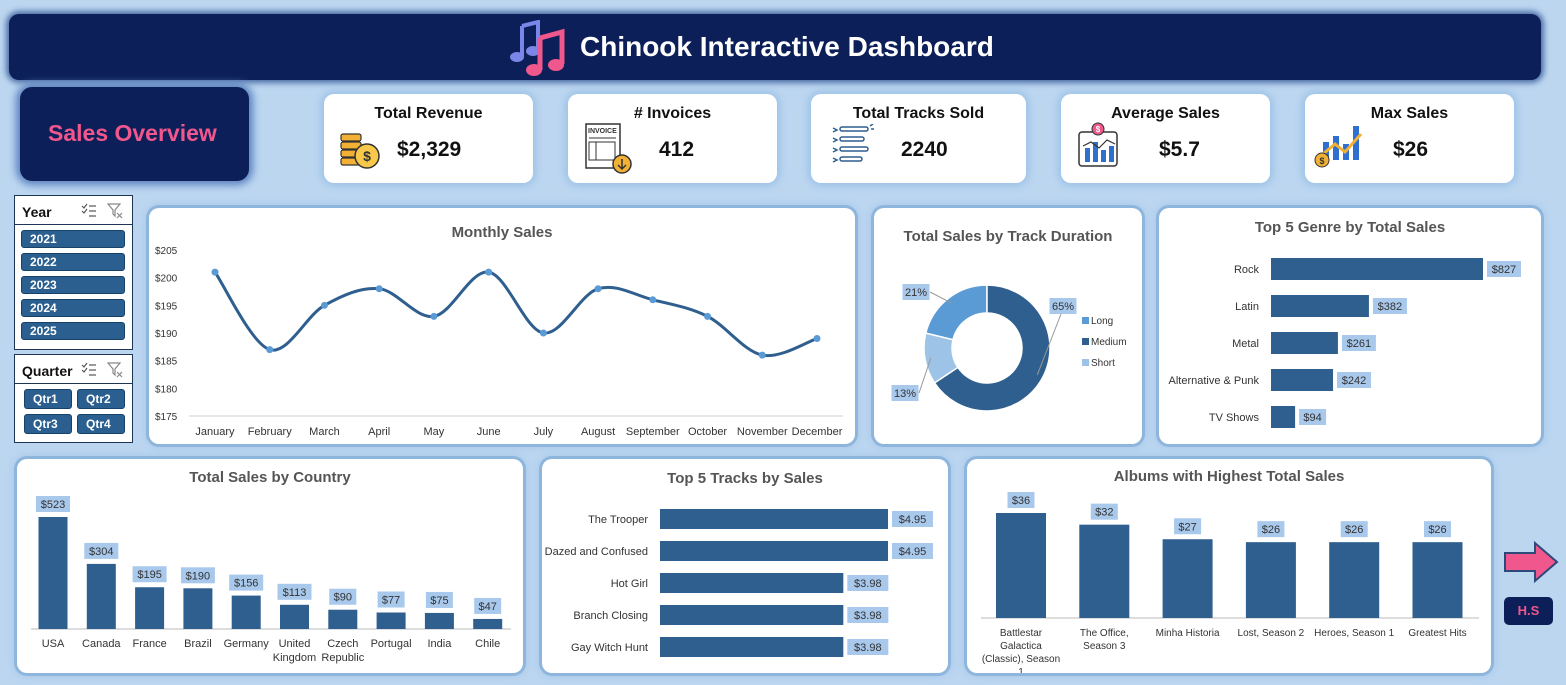  What do you see at coordinates (1085, 341) in the screenshot?
I see `legend-swatch` at bounding box center [1085, 341].